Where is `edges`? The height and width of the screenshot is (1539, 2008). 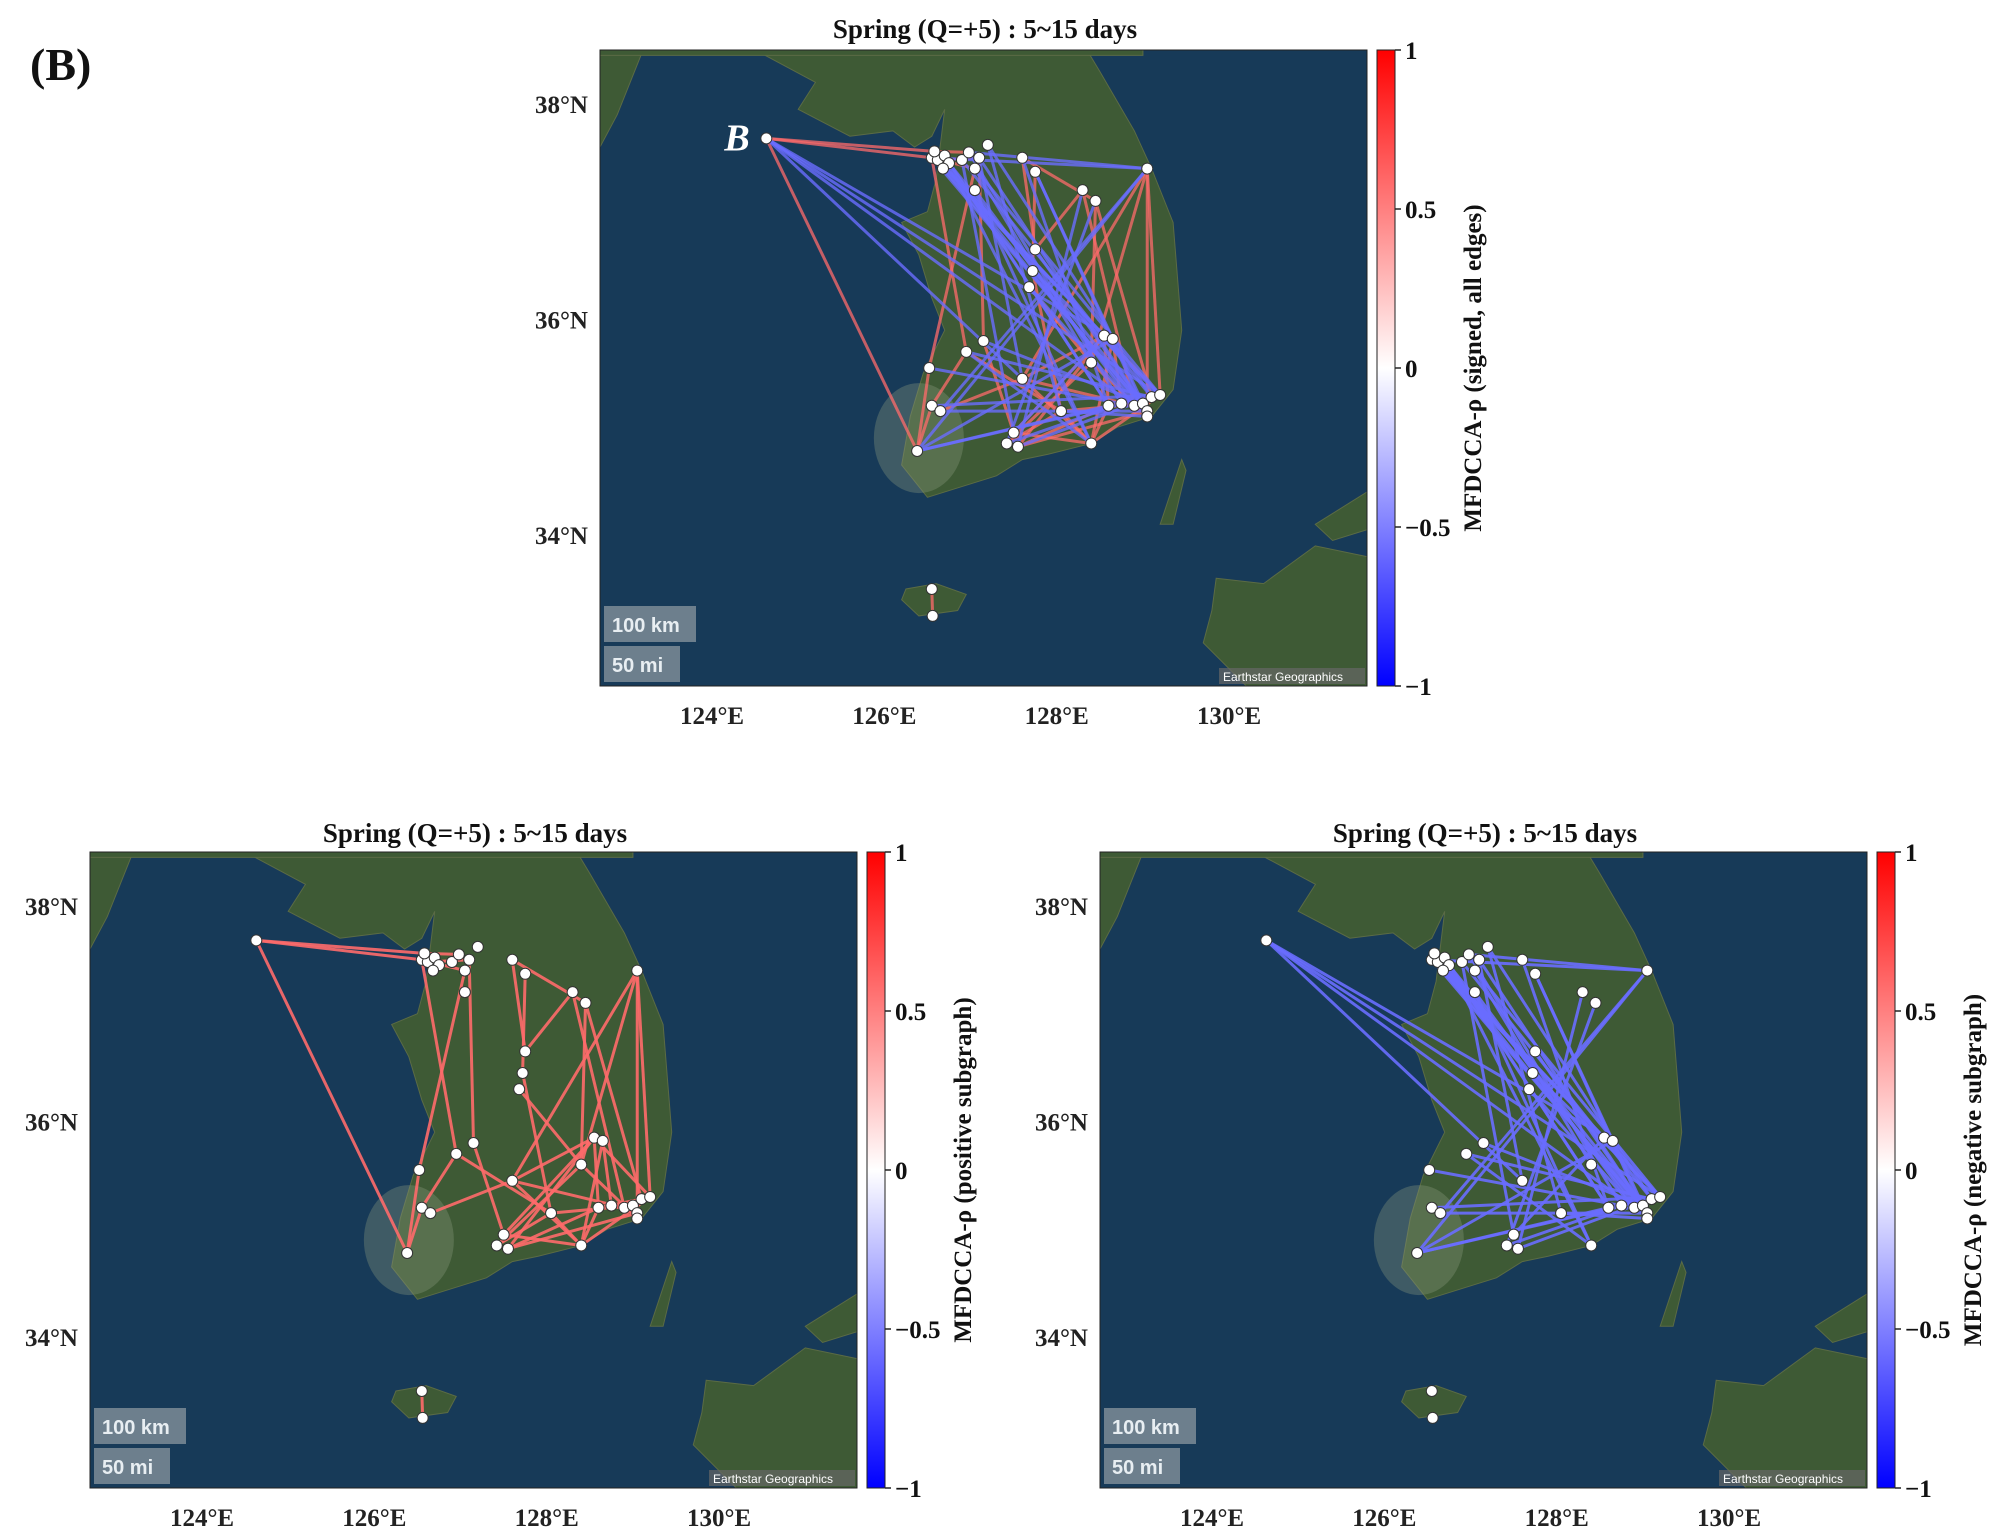 edges is located at coordinates (963, 376).